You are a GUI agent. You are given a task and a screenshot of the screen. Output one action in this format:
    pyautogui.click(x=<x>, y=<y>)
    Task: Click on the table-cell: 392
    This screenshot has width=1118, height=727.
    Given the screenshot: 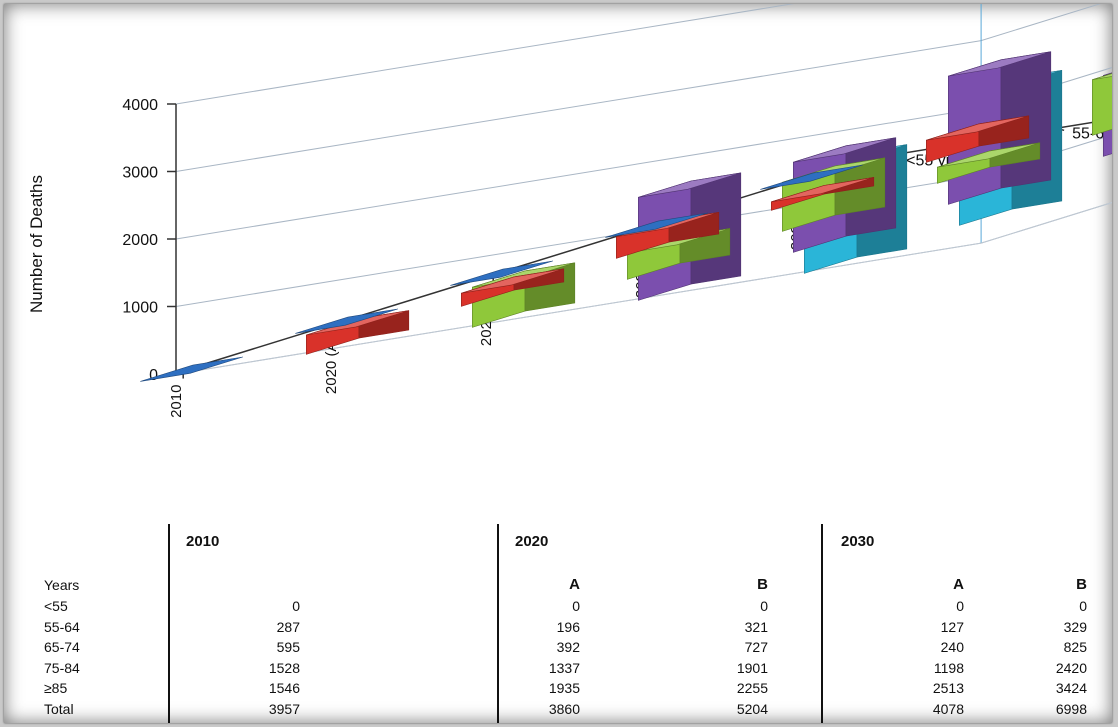 What is the action you would take?
    pyautogui.click(x=568, y=647)
    